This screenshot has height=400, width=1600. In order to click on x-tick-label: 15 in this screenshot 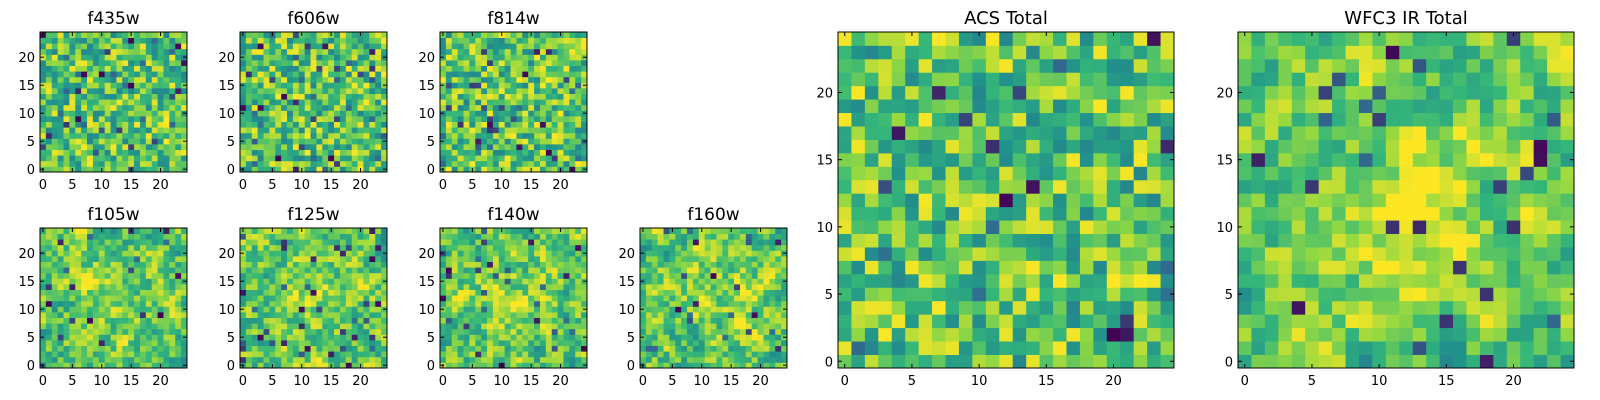, I will do `click(331, 185)`.